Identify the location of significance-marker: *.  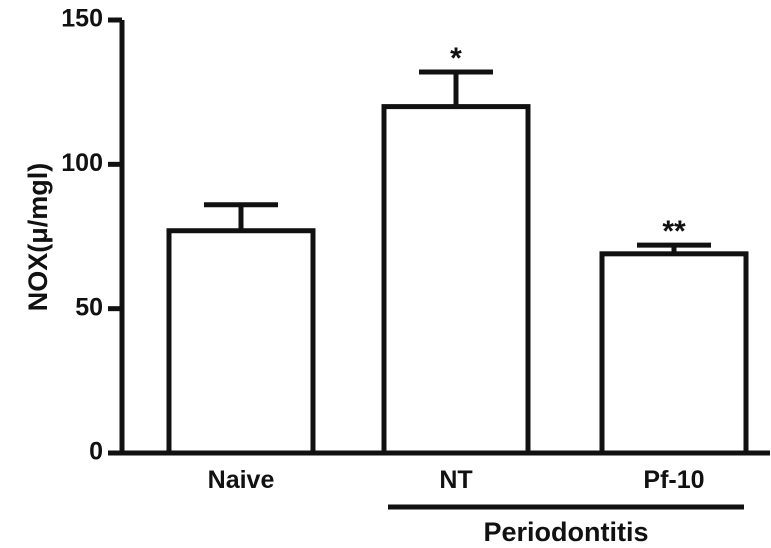
(456, 58).